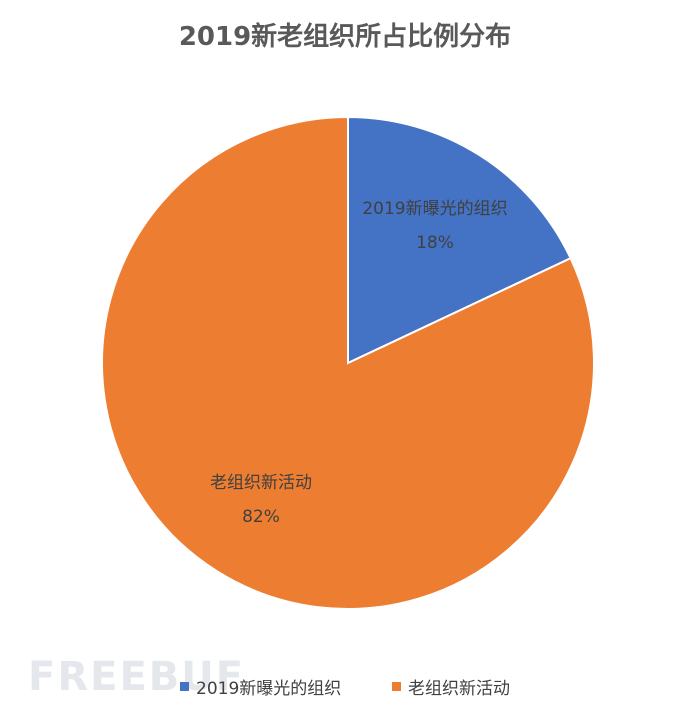 The height and width of the screenshot is (705, 690). I want to click on watermark: FREEBUF, so click(137, 677).